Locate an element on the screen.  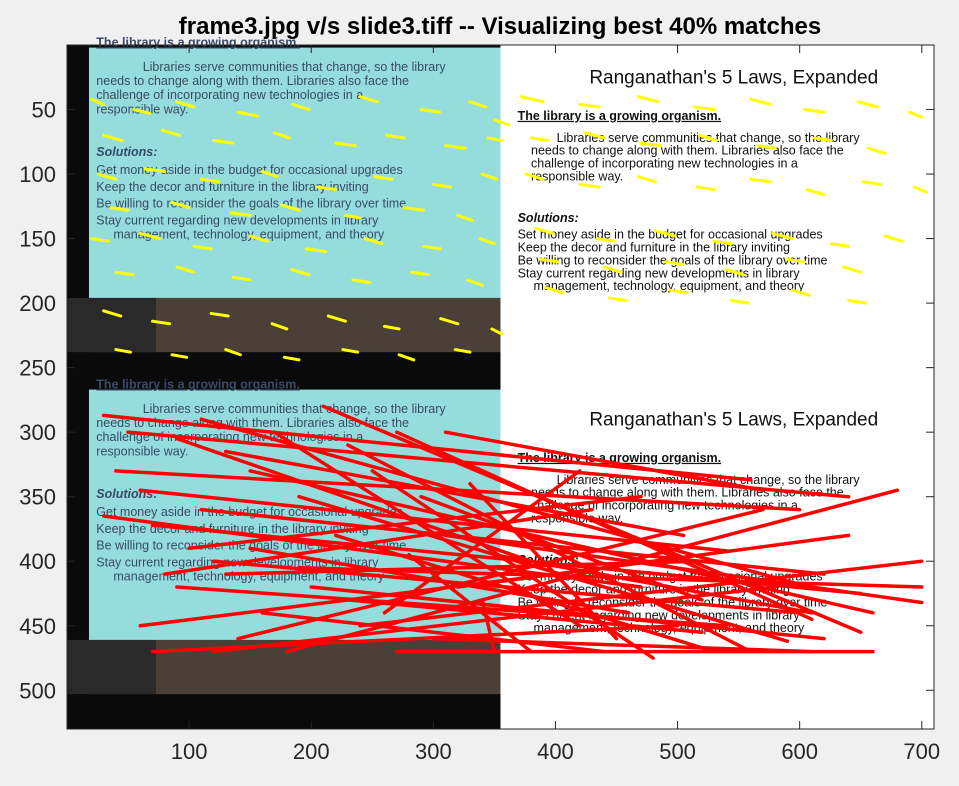
y-tick-label: 500 is located at coordinates (37, 690).